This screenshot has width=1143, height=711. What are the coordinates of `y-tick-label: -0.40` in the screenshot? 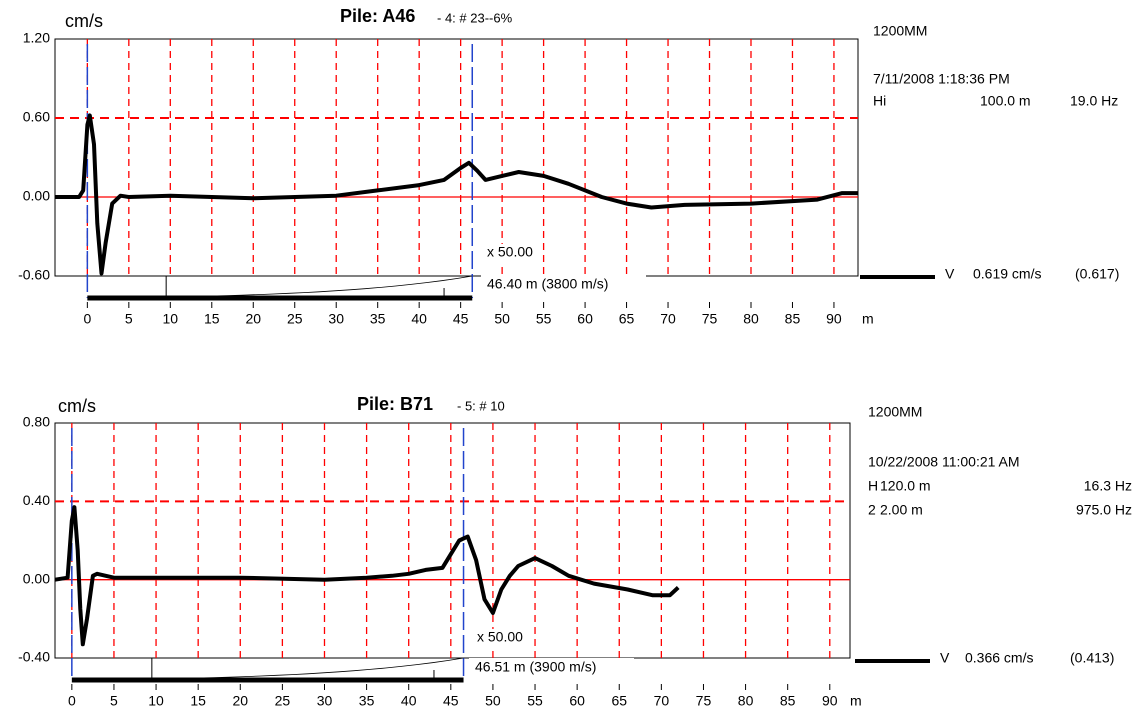 It's located at (34, 657).